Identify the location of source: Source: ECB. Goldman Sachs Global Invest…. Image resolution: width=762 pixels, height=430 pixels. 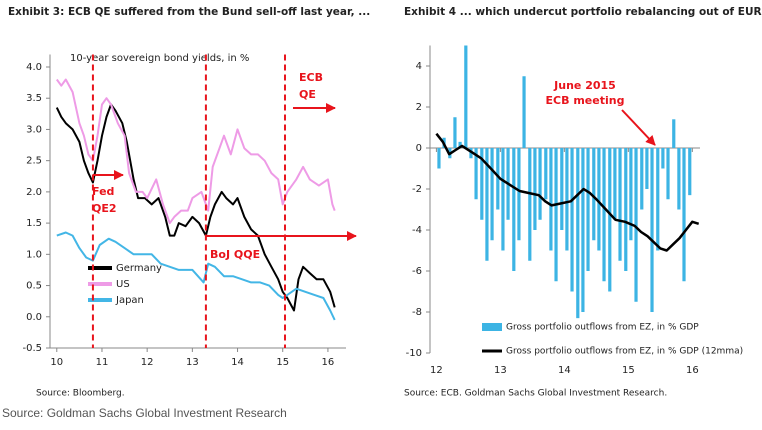
(535, 394).